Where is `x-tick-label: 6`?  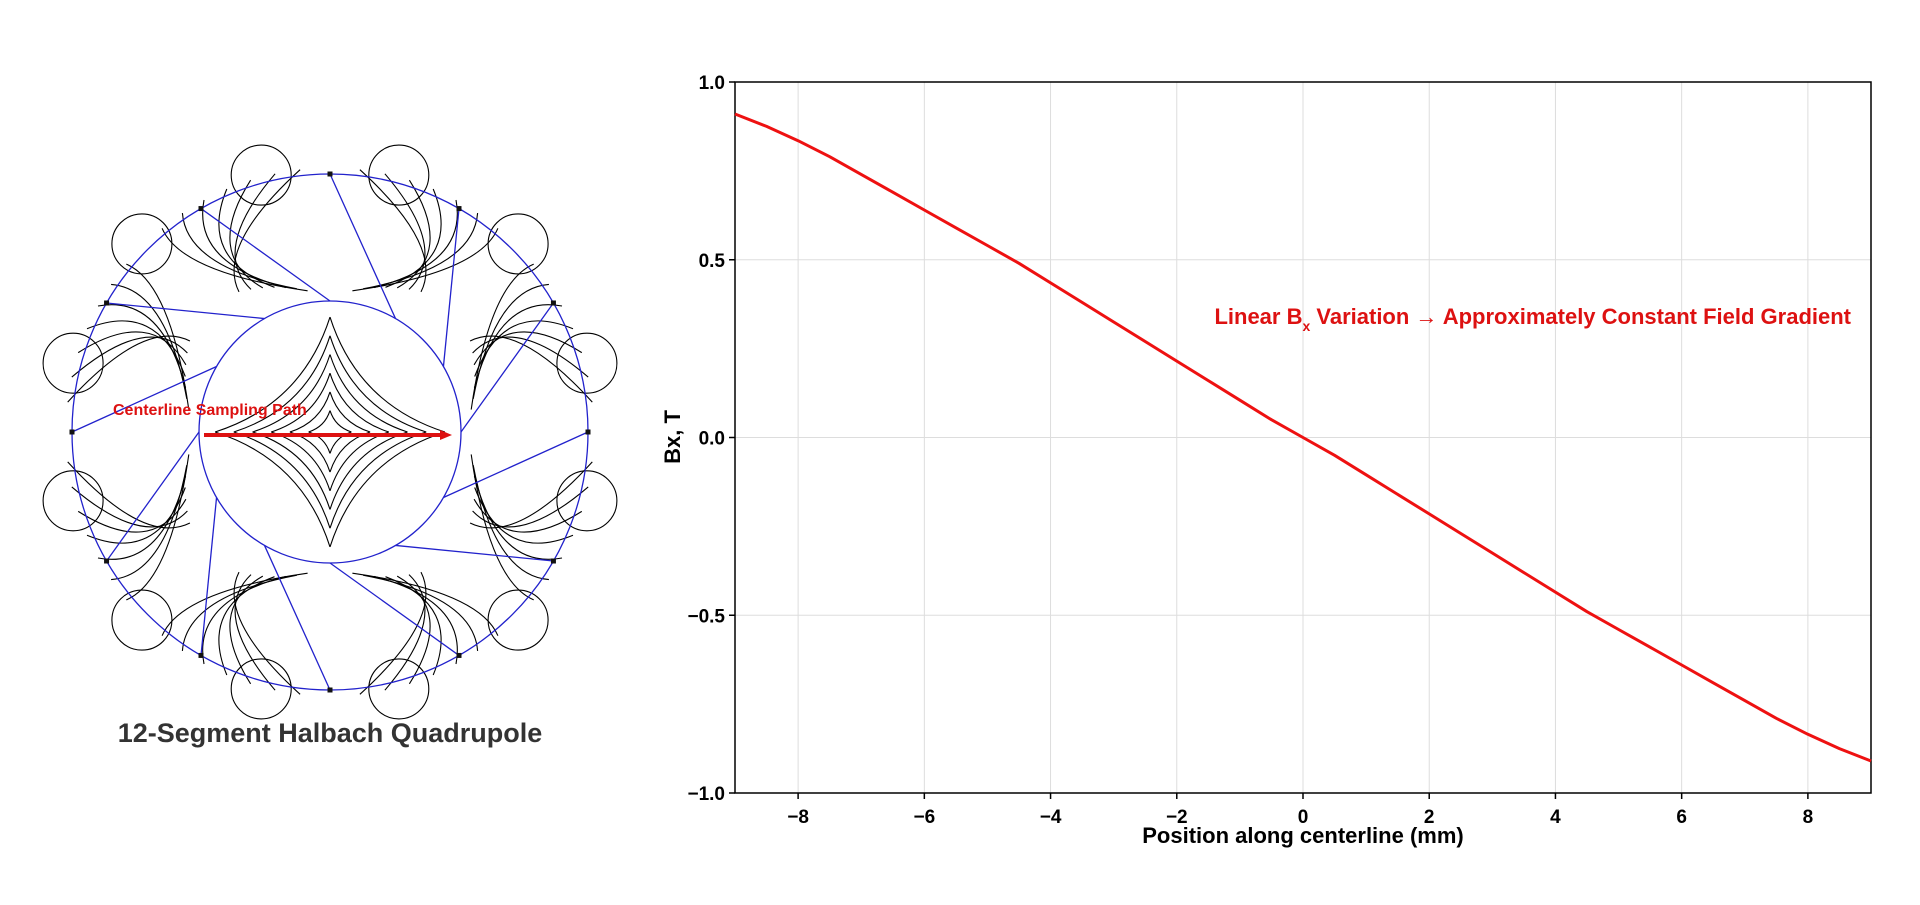
x-tick-label: 6 is located at coordinates (1681, 817).